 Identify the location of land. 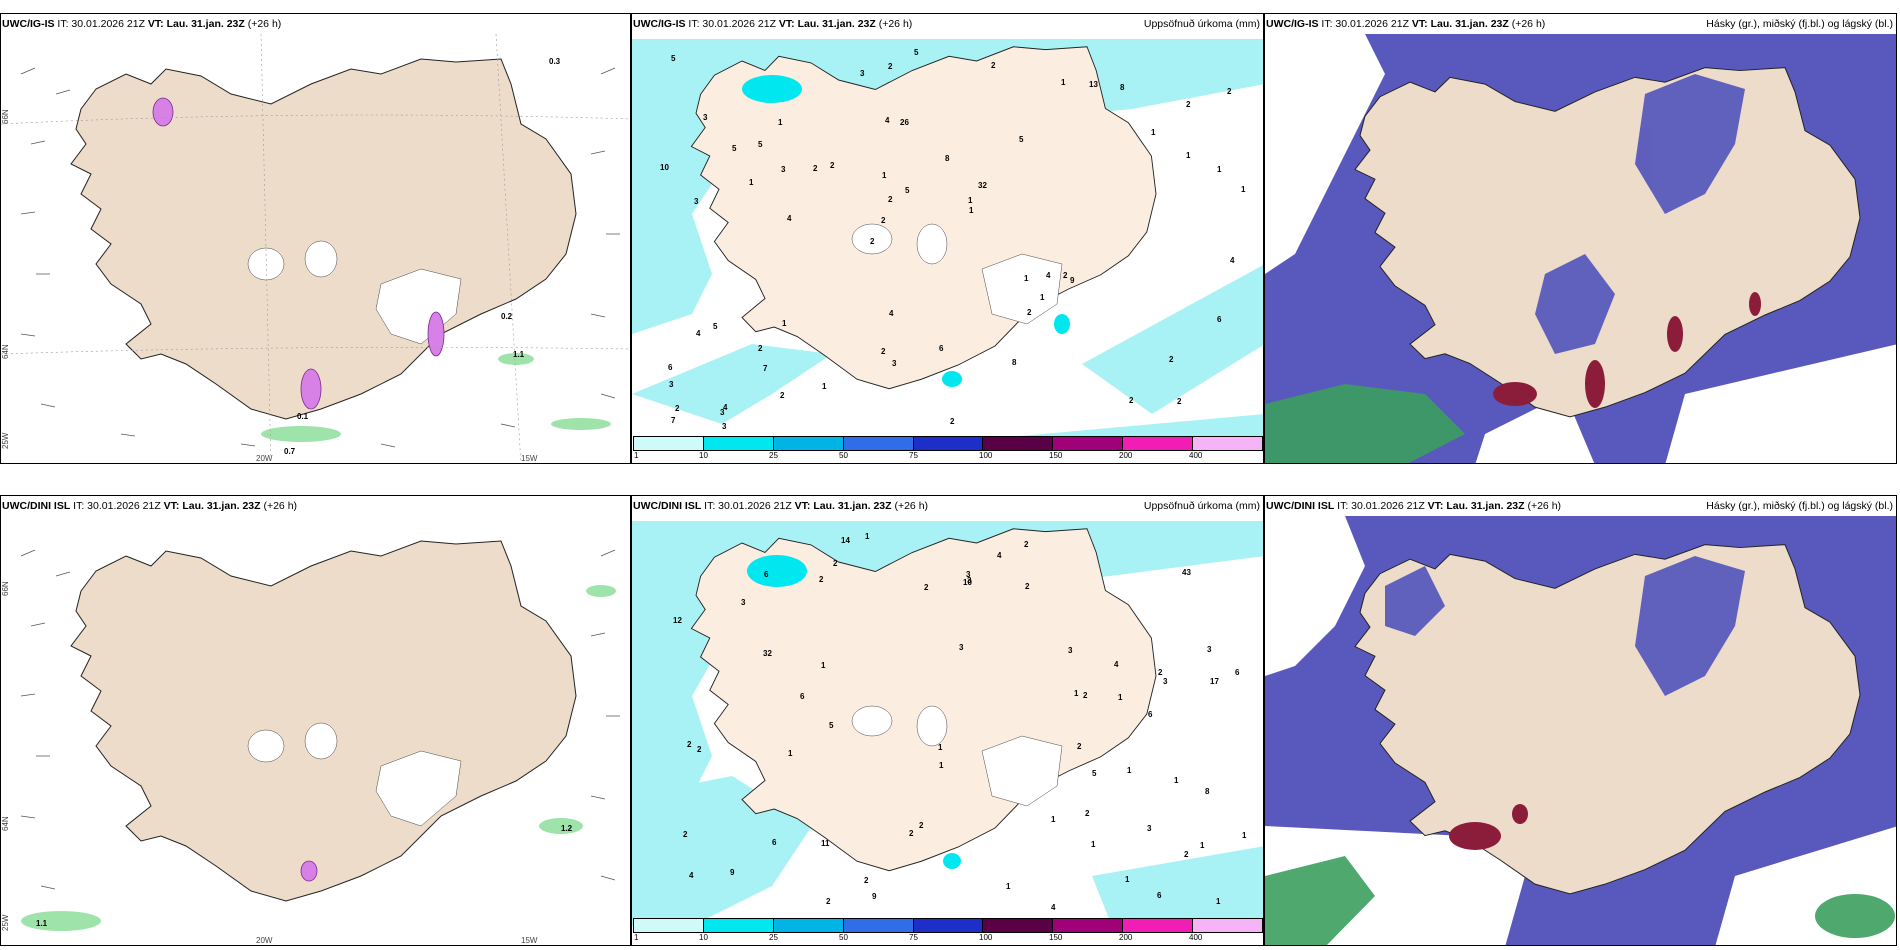
(323, 239).